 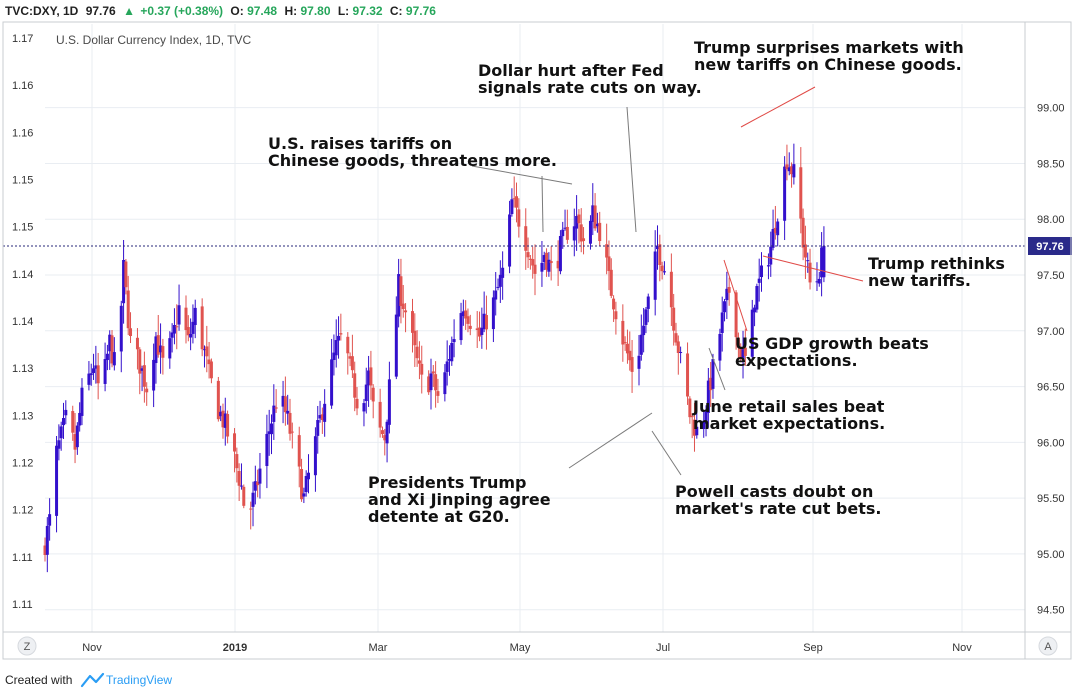 I want to click on auto-scale-button, so click(x=1048, y=646).